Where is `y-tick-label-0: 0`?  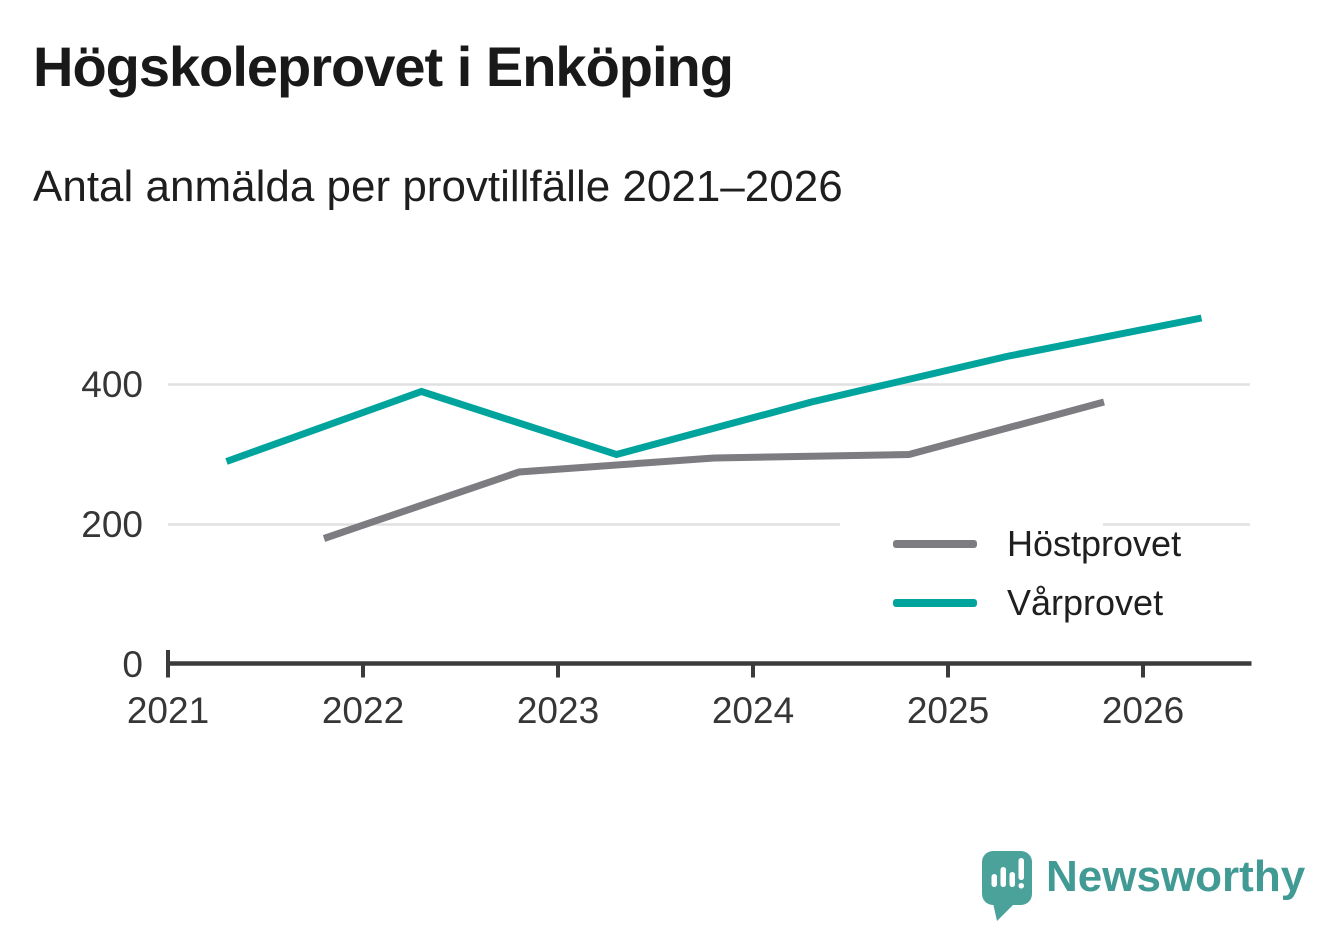
y-tick-label-0: 0 is located at coordinates (132, 664).